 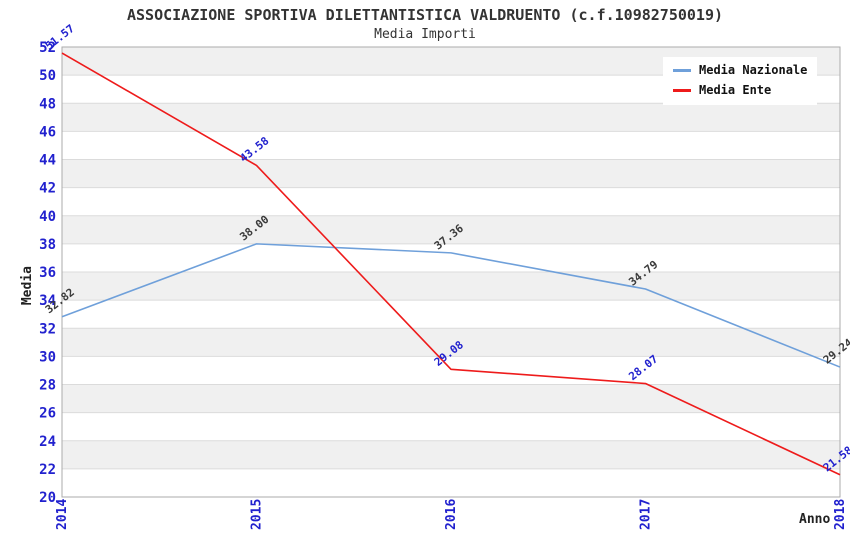 What do you see at coordinates (682, 70) in the screenshot?
I see `legend-swatch-media-nazionale` at bounding box center [682, 70].